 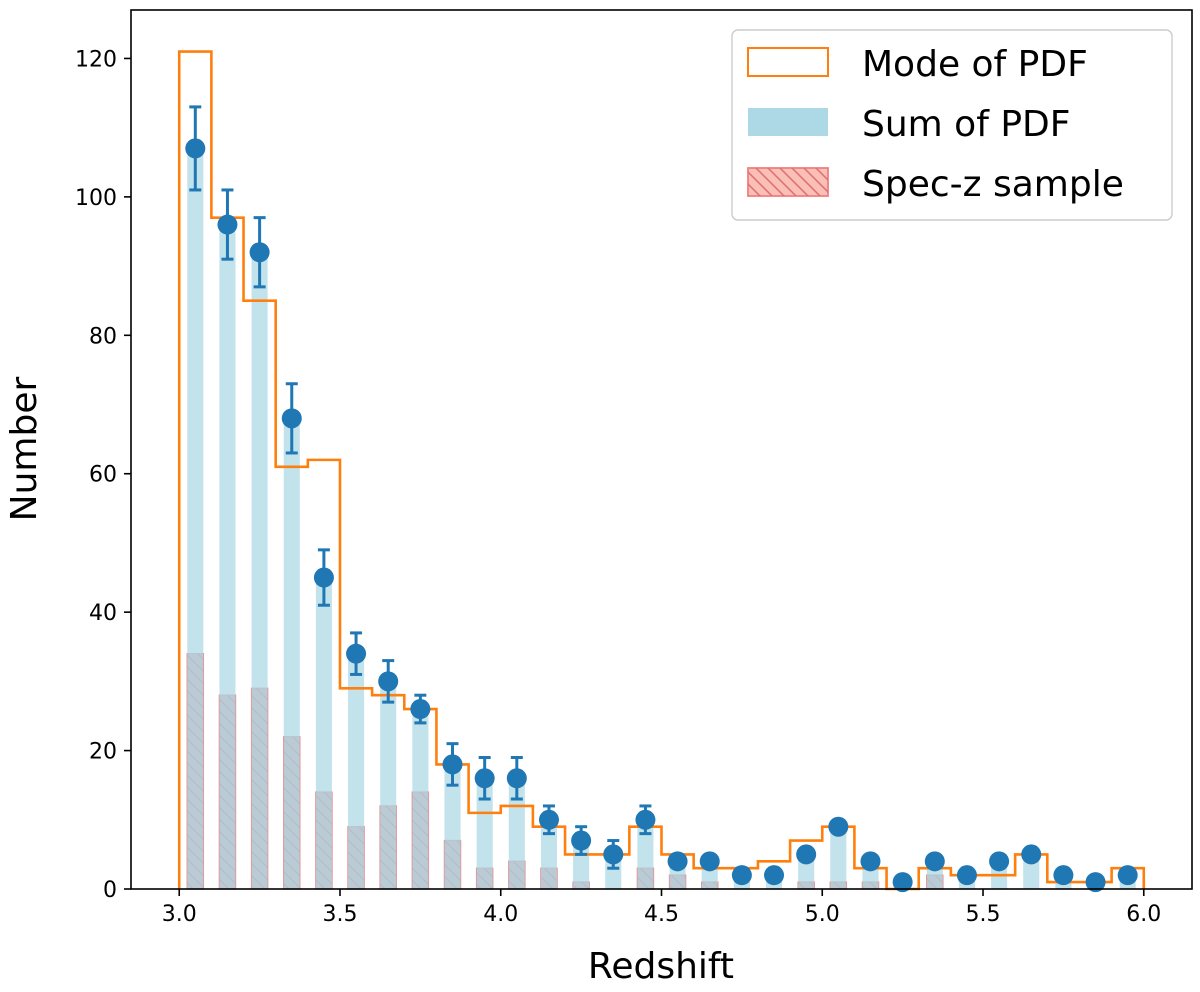 I want to click on legend-swatch-mode, so click(x=788, y=62).